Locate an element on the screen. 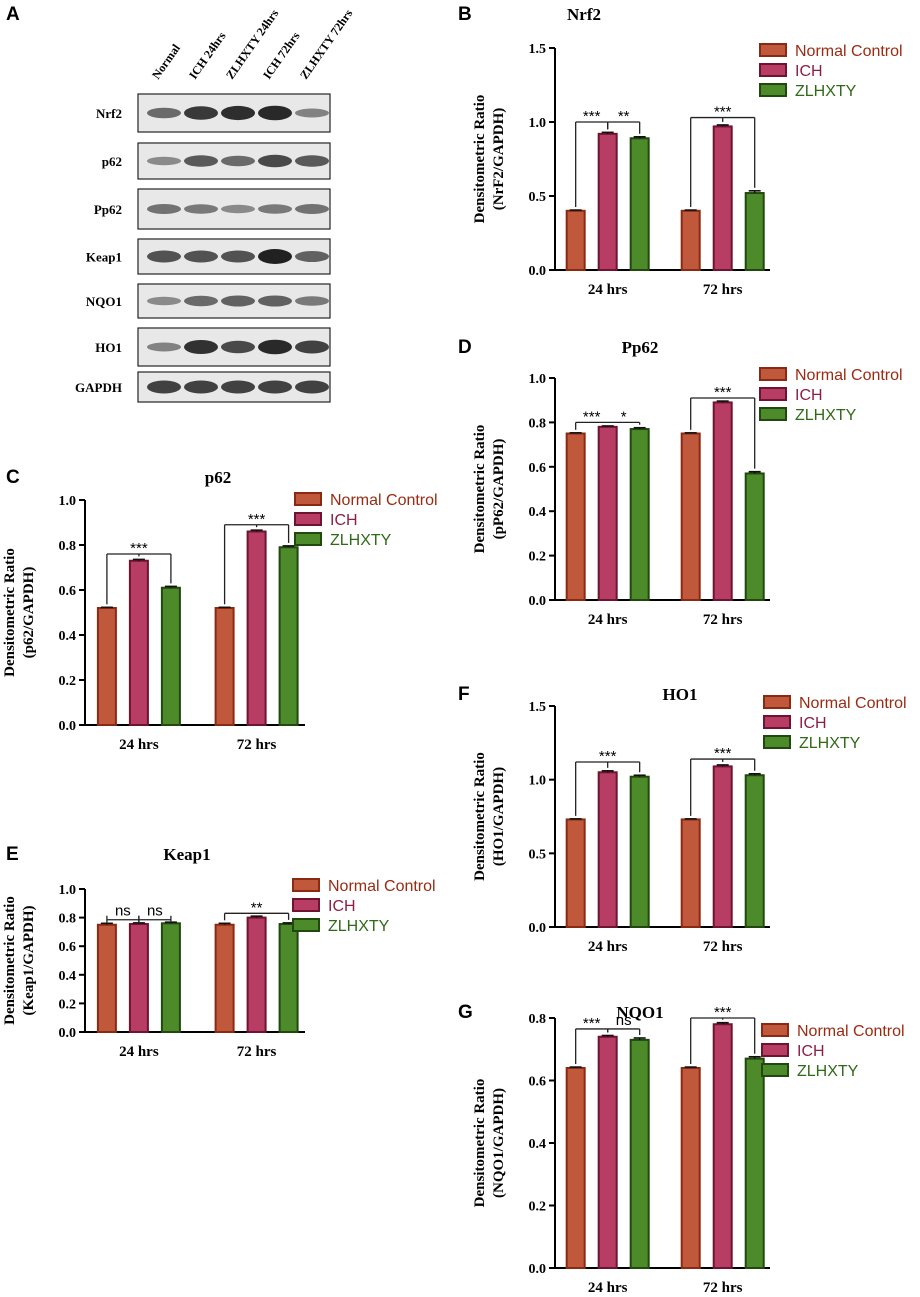  significance-label: * is located at coordinates (624, 416).